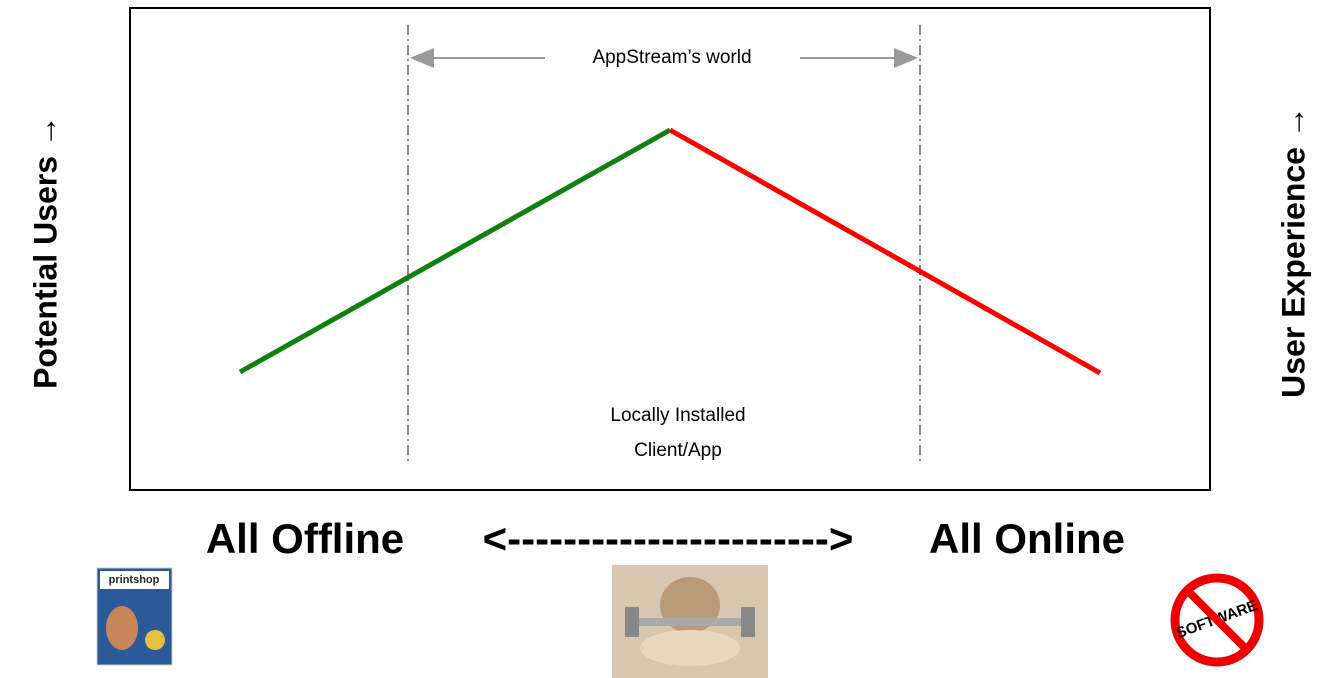 This screenshot has width=1319, height=678. I want to click on printshop-box: printshop, so click(134, 616).